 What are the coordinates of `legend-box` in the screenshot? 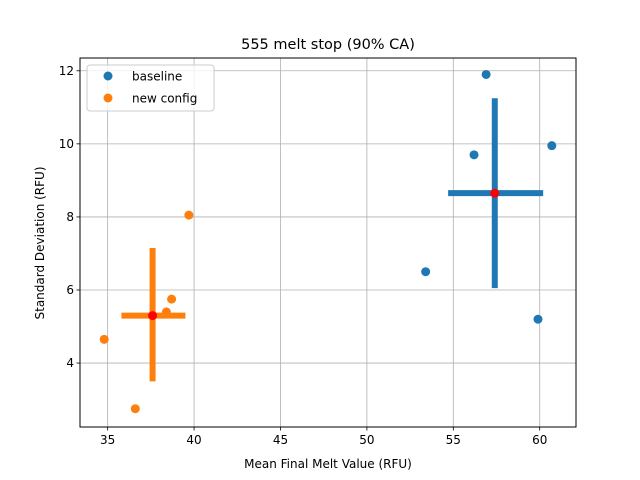 It's located at (150, 88).